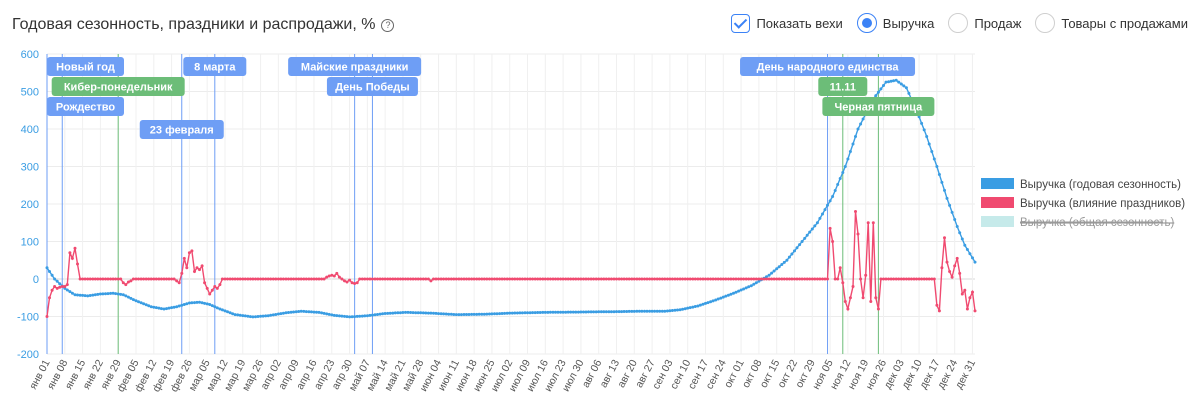  Describe the element at coordinates (895, 23) in the screenshot. I see `radio-revenue: Выручка` at that location.